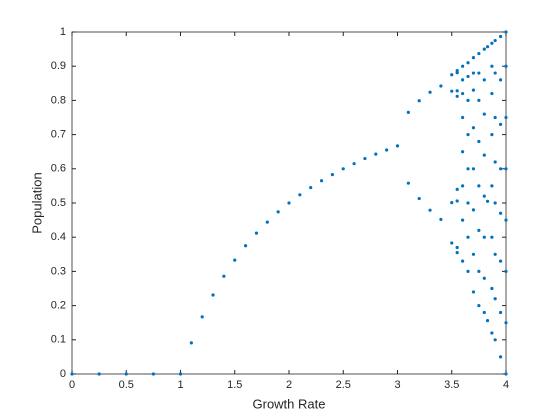  Describe the element at coordinates (506, 385) in the screenshot. I see `x-tick-label: 4` at that location.